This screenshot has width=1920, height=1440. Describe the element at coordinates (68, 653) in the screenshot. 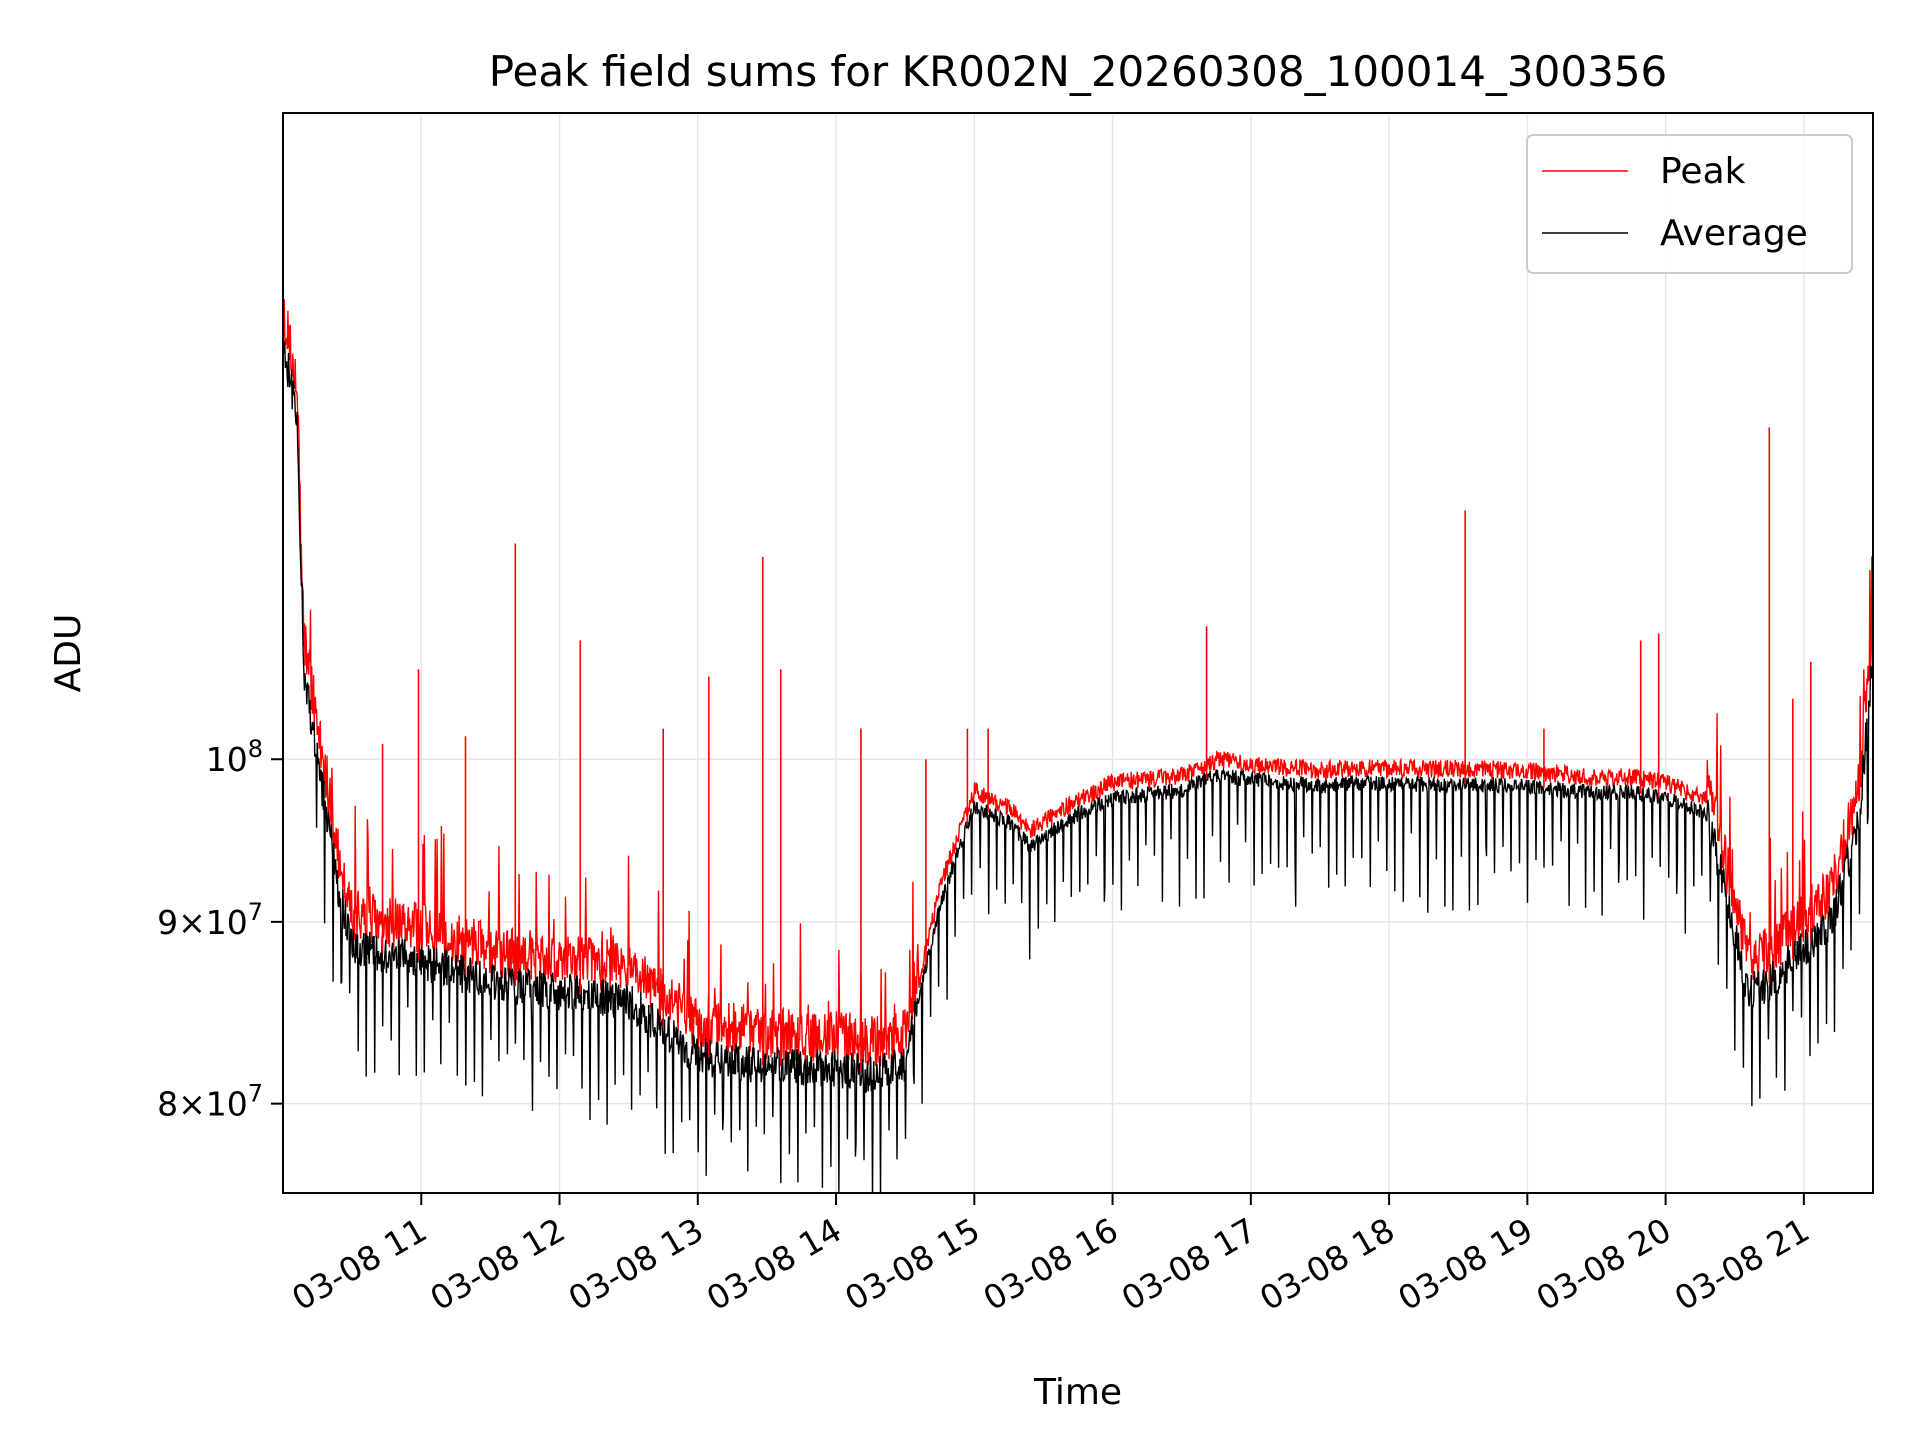

I see `y-axis-label: ADU` at that location.